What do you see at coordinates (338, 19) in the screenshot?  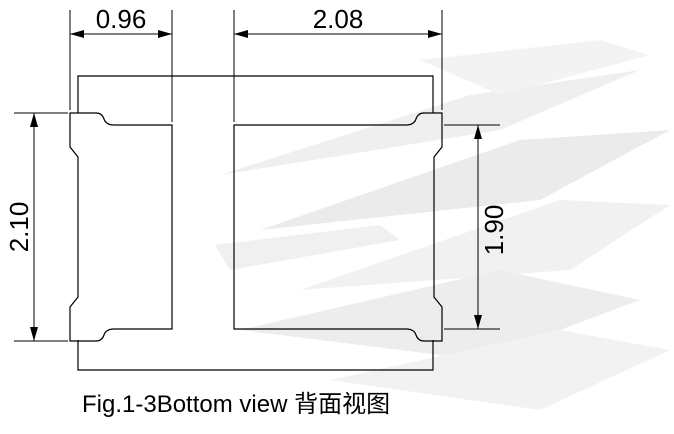 I see `dim-text-right-pad-width: 2.08` at bounding box center [338, 19].